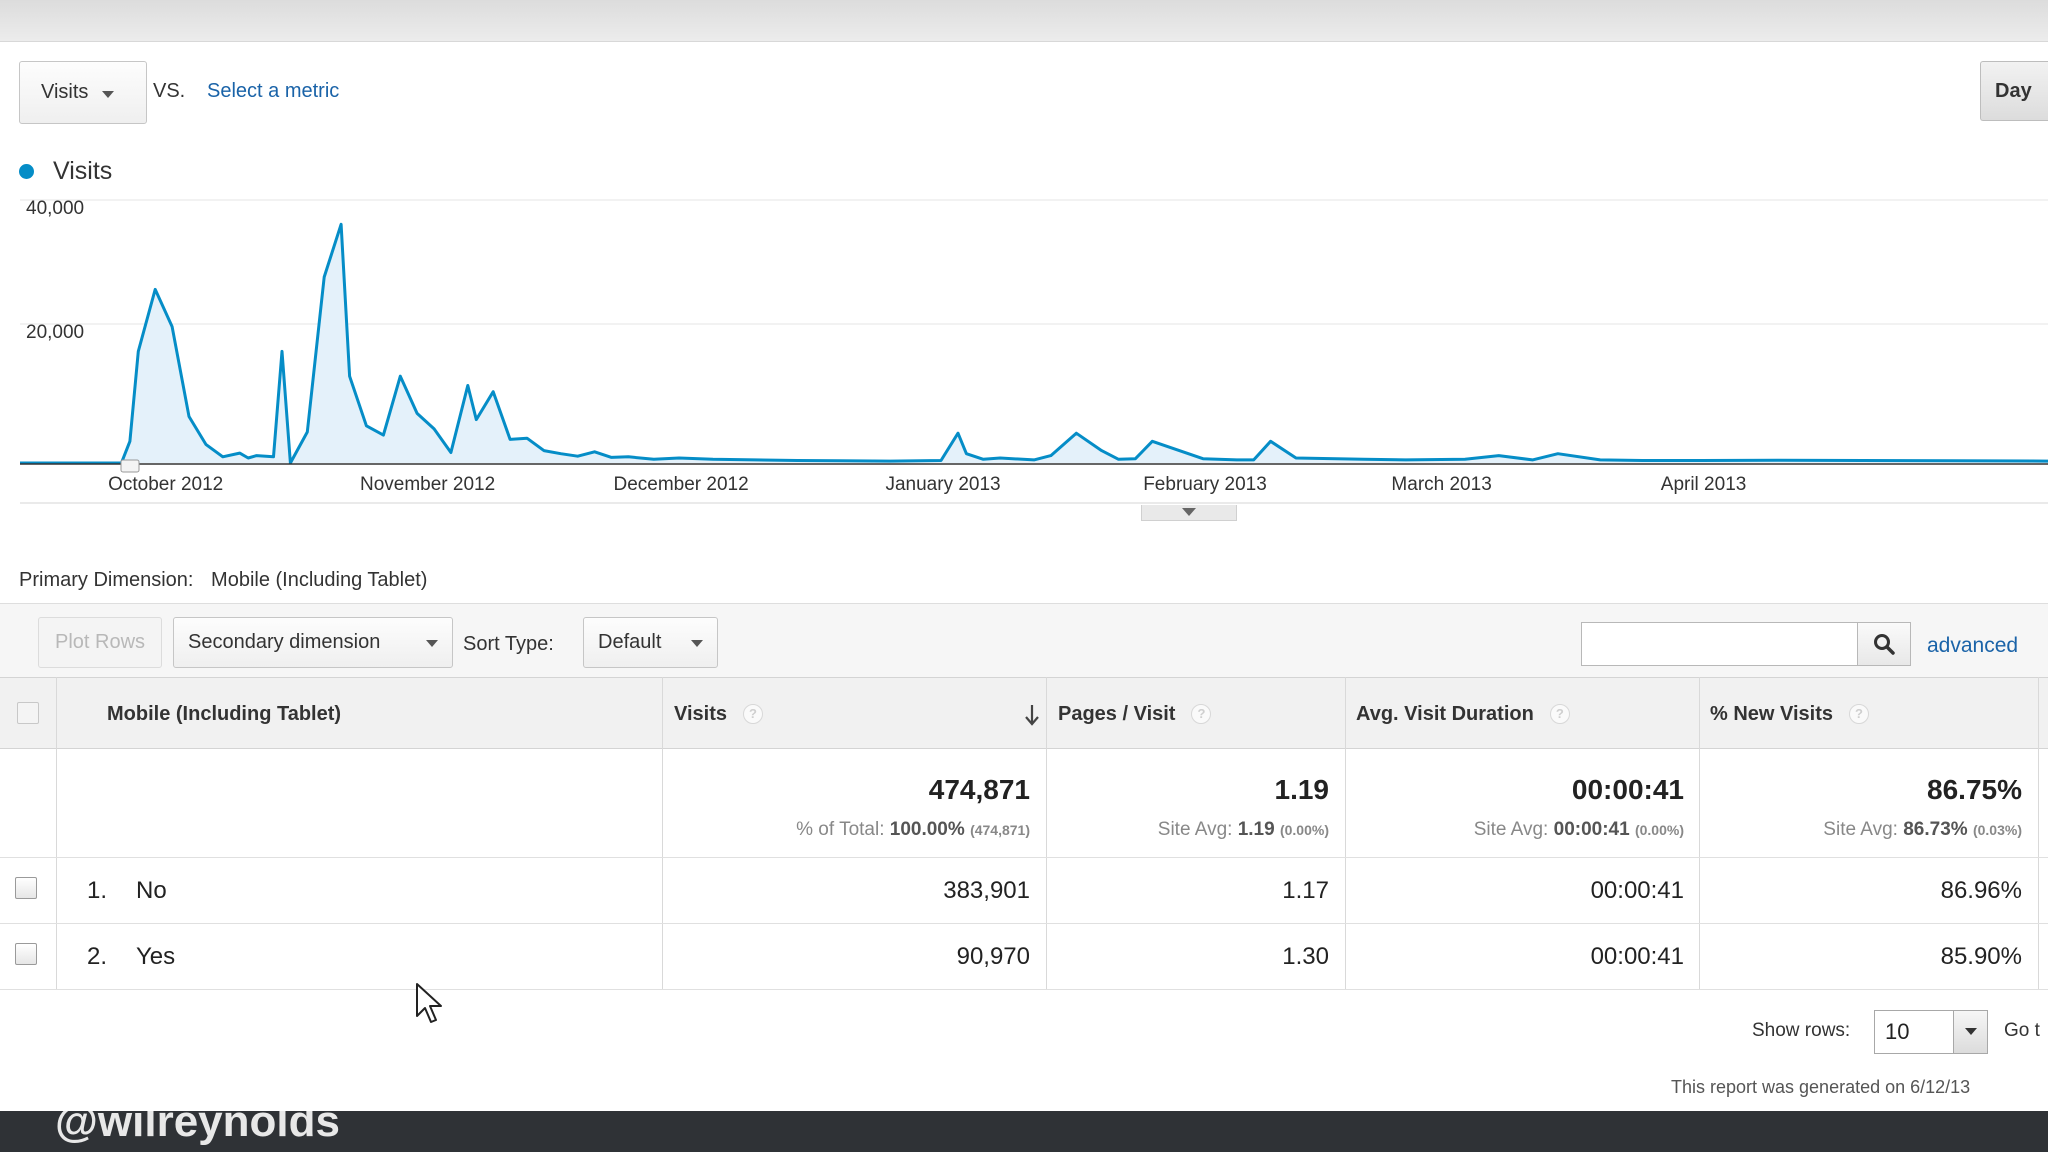 This screenshot has height=1152, width=2048. Describe the element at coordinates (1931, 1032) in the screenshot. I see `show-rows-dropdown: 10` at that location.